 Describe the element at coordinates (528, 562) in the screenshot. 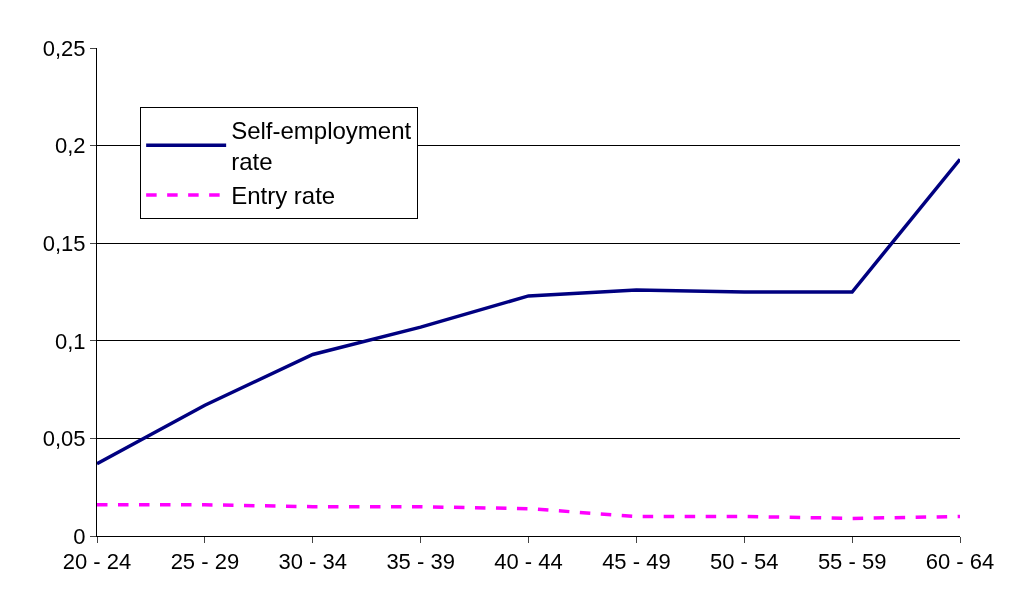

I see `x-tick-label: 40 - 44` at that location.